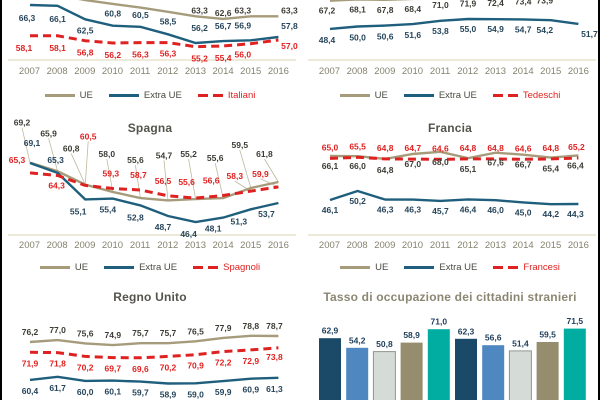 Image resolution: width=600 pixels, height=400 pixels. I want to click on bar-value-label: 56,6, so click(493, 338).